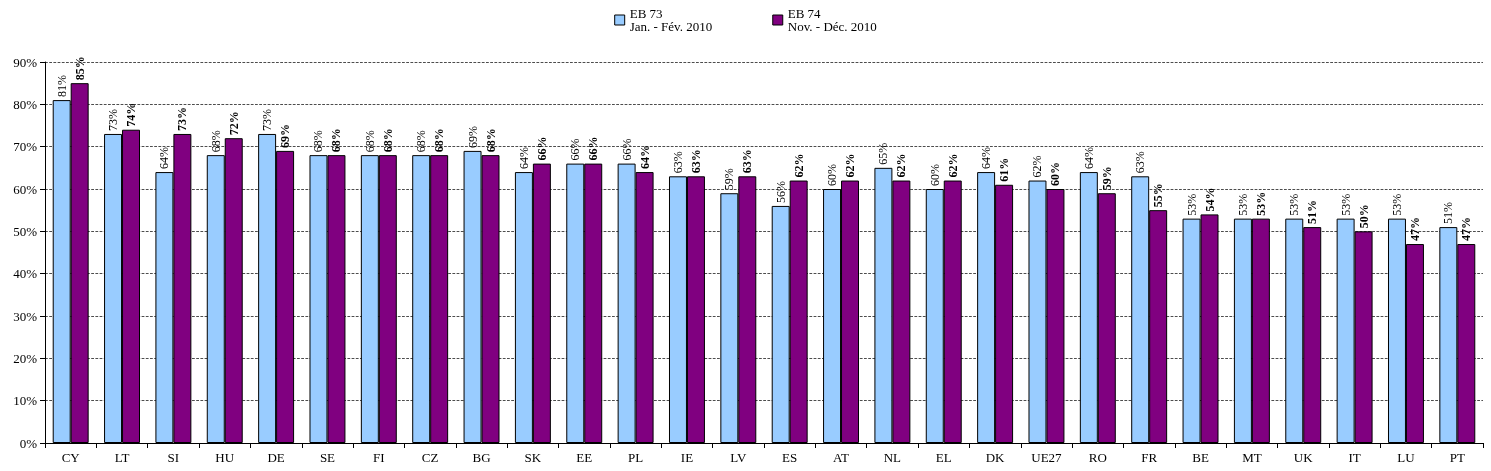  I want to click on x-tick-label: PT, so click(1457, 457).